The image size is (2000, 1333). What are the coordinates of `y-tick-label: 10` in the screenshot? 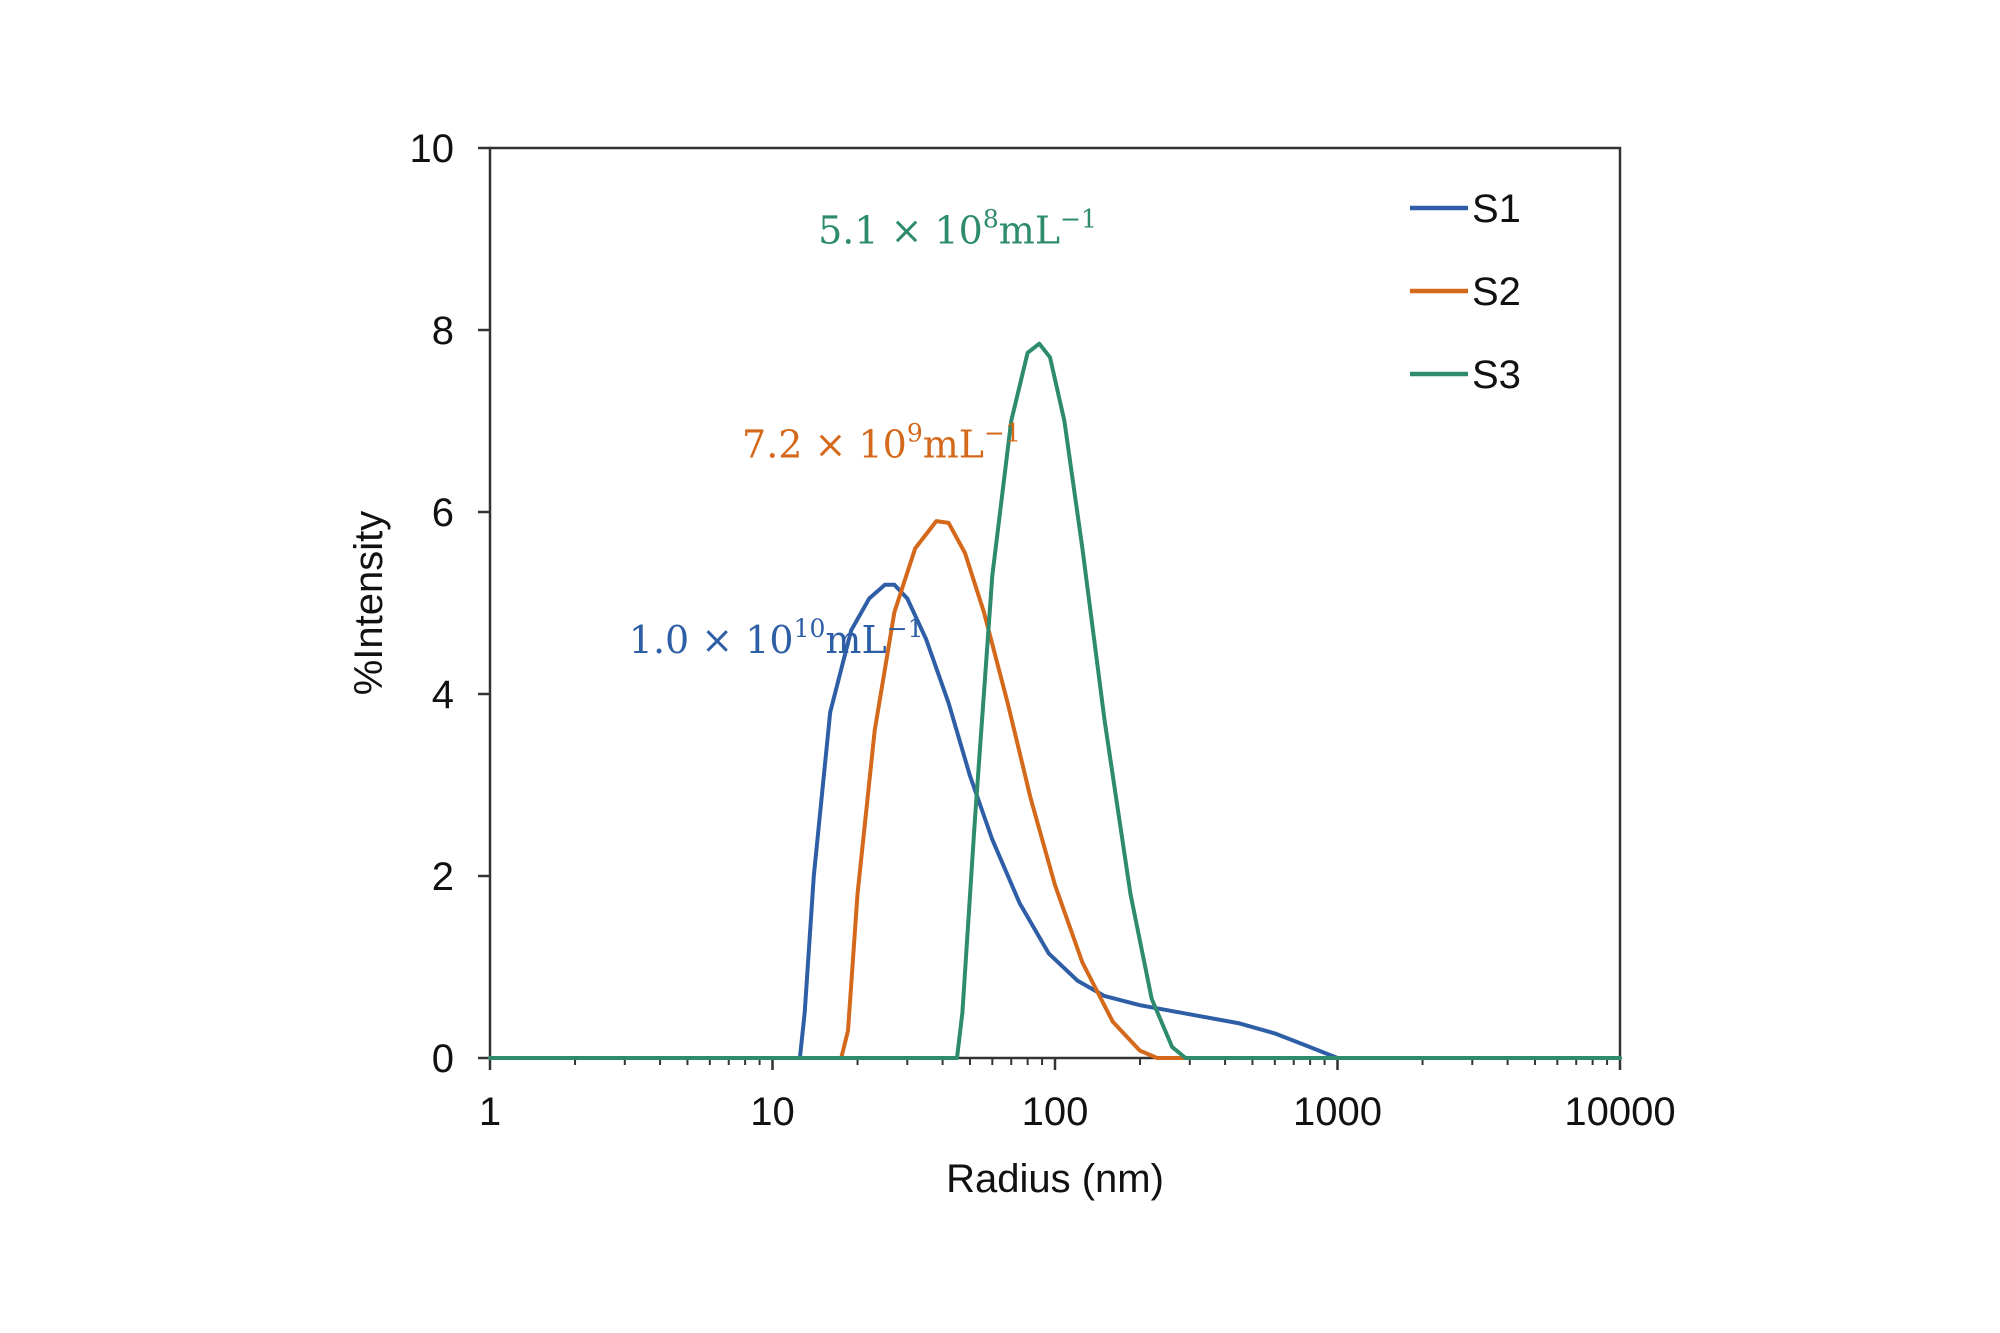 It's located at (432, 149).